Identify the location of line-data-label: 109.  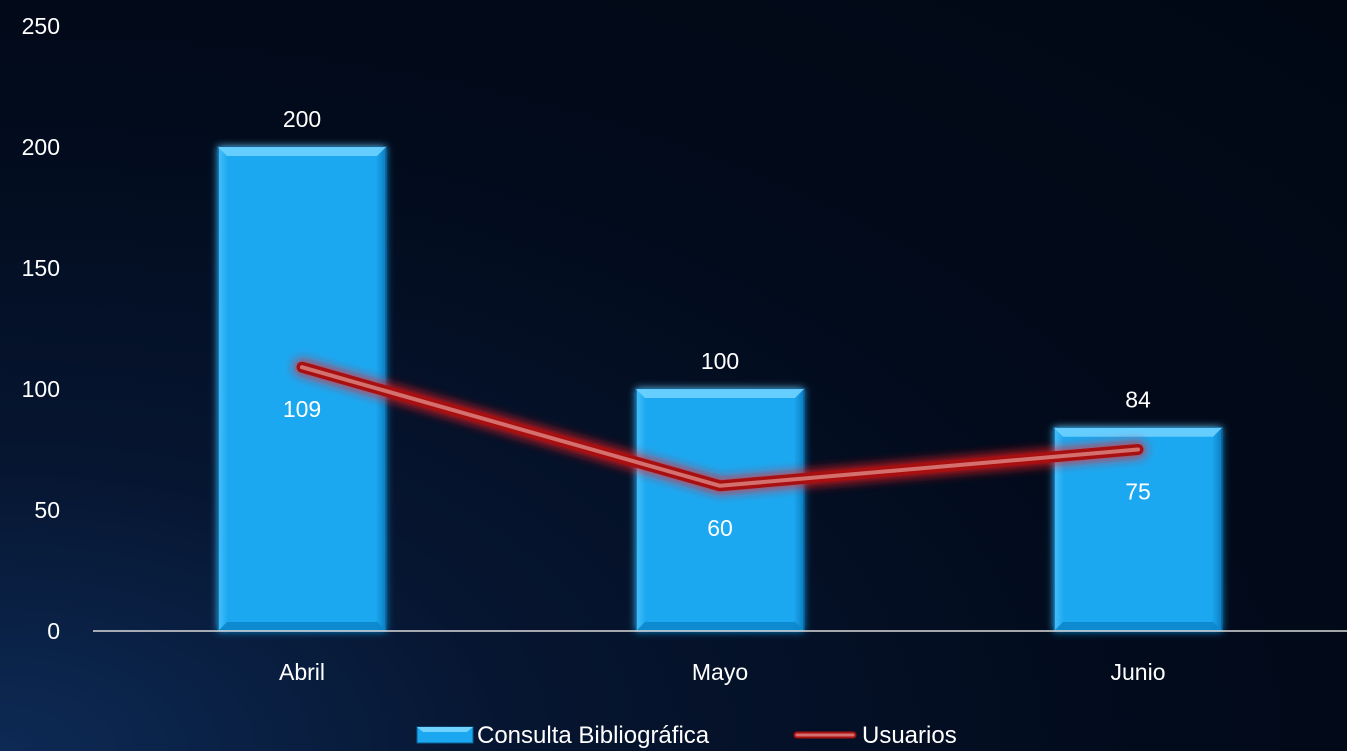
(302, 409).